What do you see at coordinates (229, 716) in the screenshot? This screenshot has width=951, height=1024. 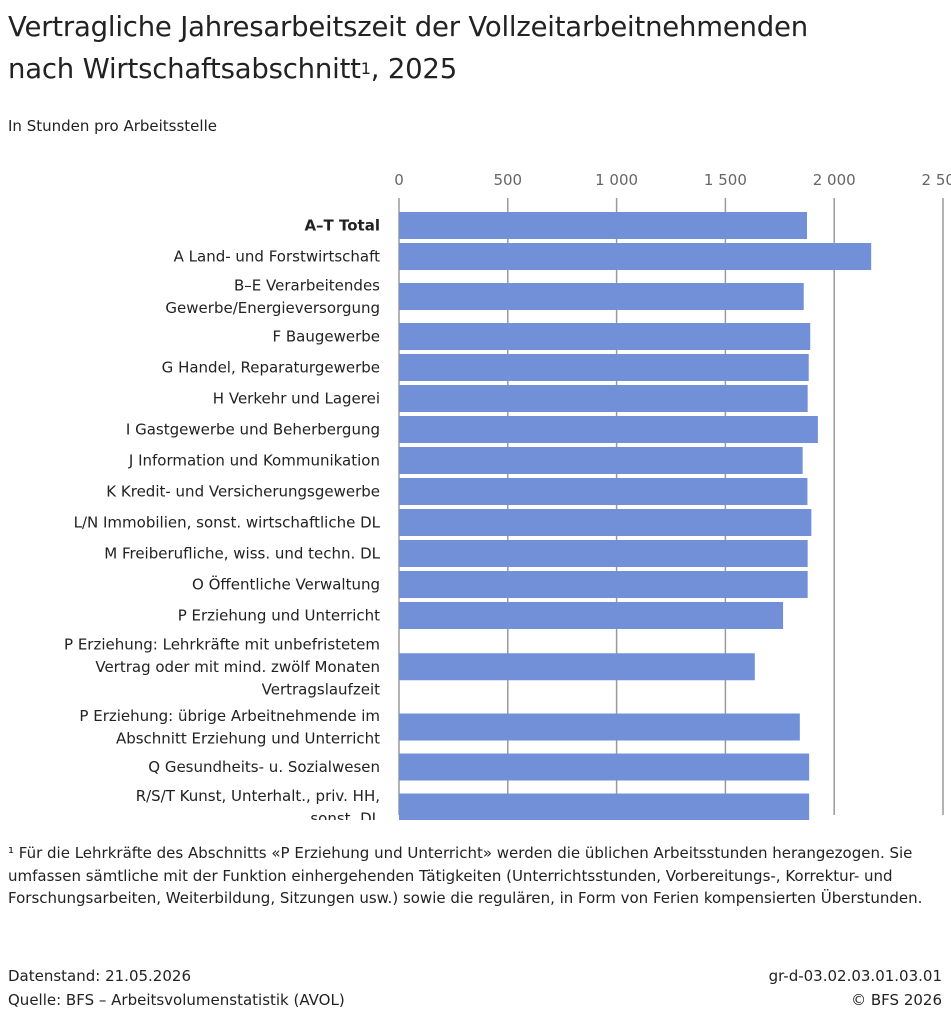 I see `category-label-14-line-0: P Erziehung: übrige Arbeitnehmende im` at bounding box center [229, 716].